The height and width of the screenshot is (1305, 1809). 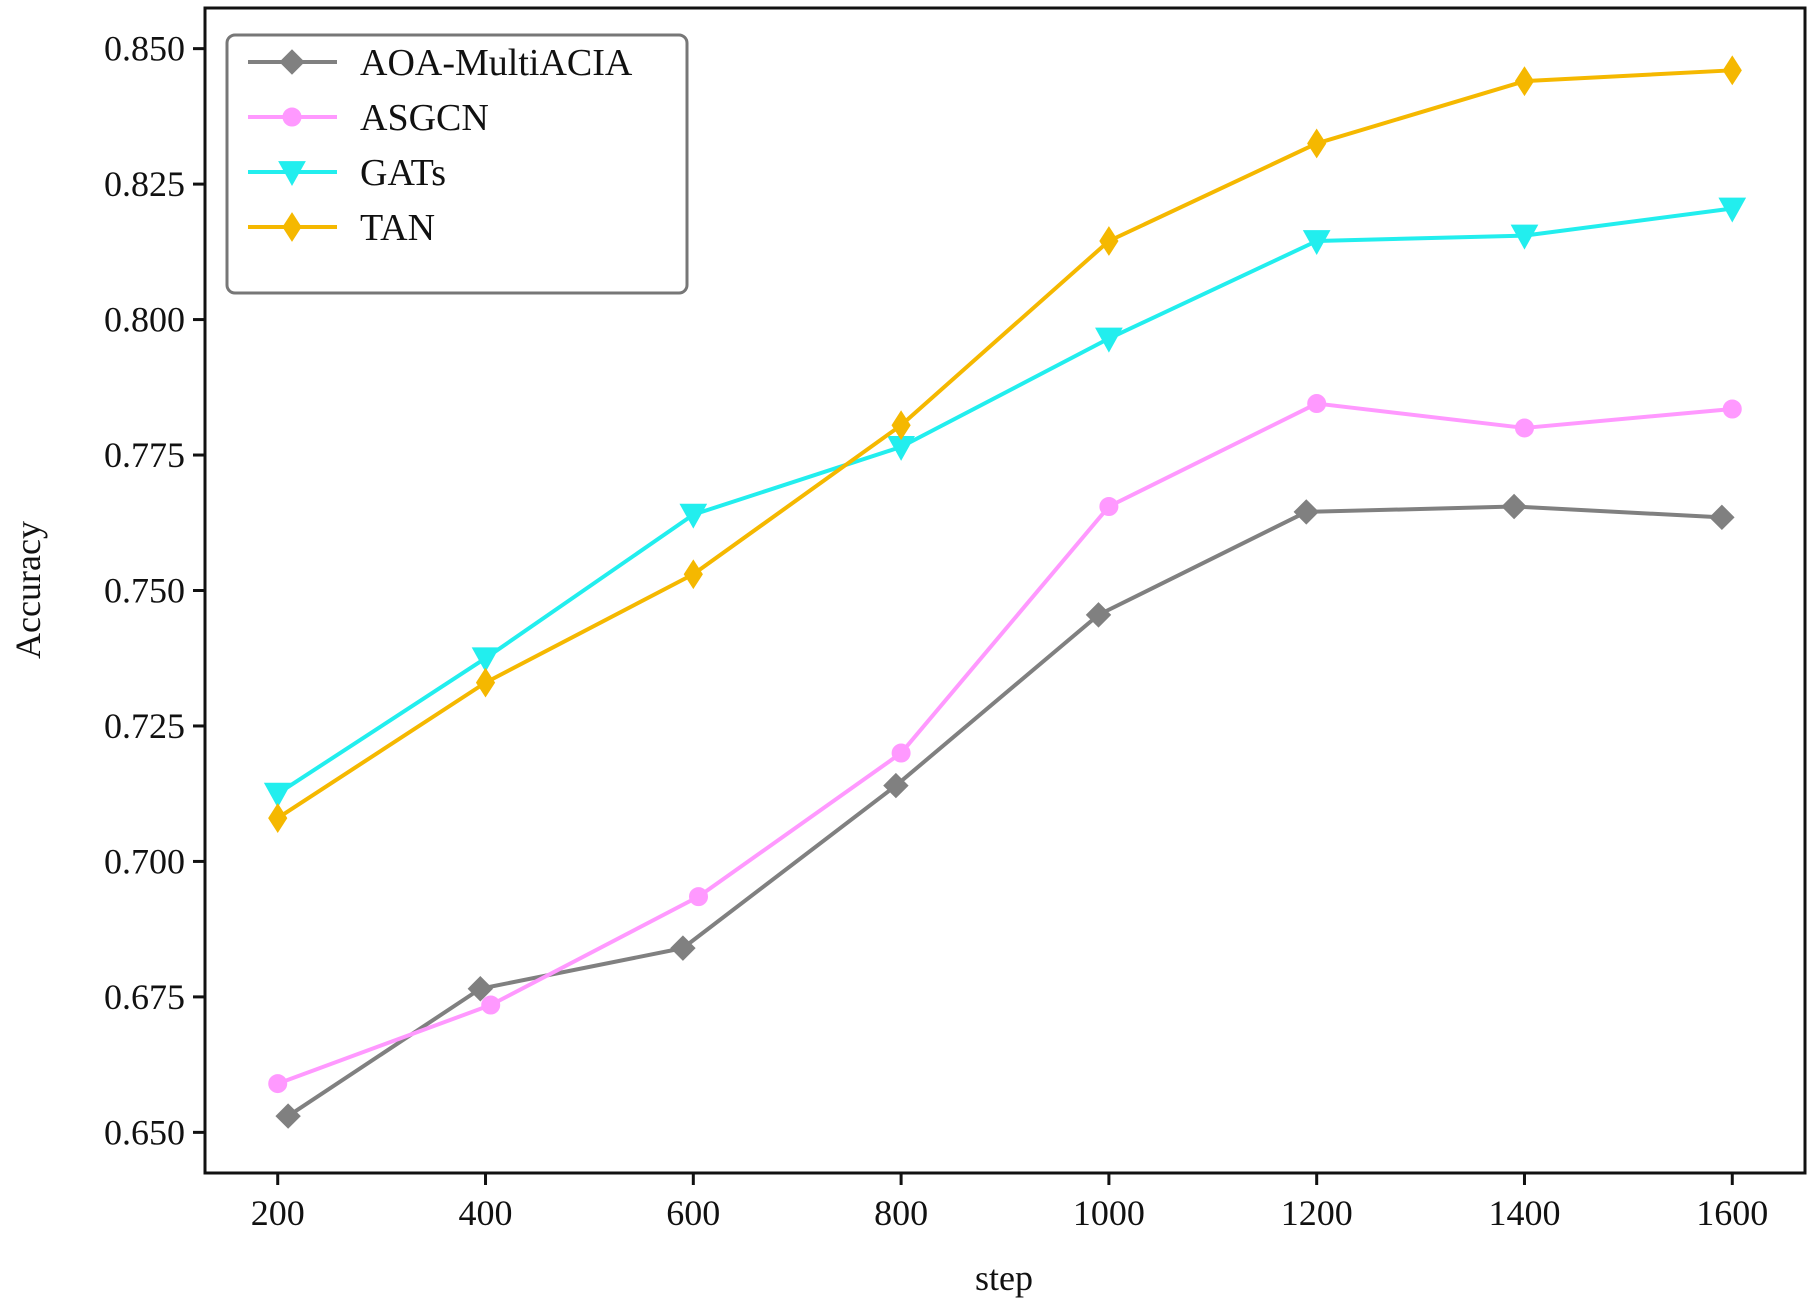 I want to click on x-tick-label: 400, so click(x=486, y=1213).